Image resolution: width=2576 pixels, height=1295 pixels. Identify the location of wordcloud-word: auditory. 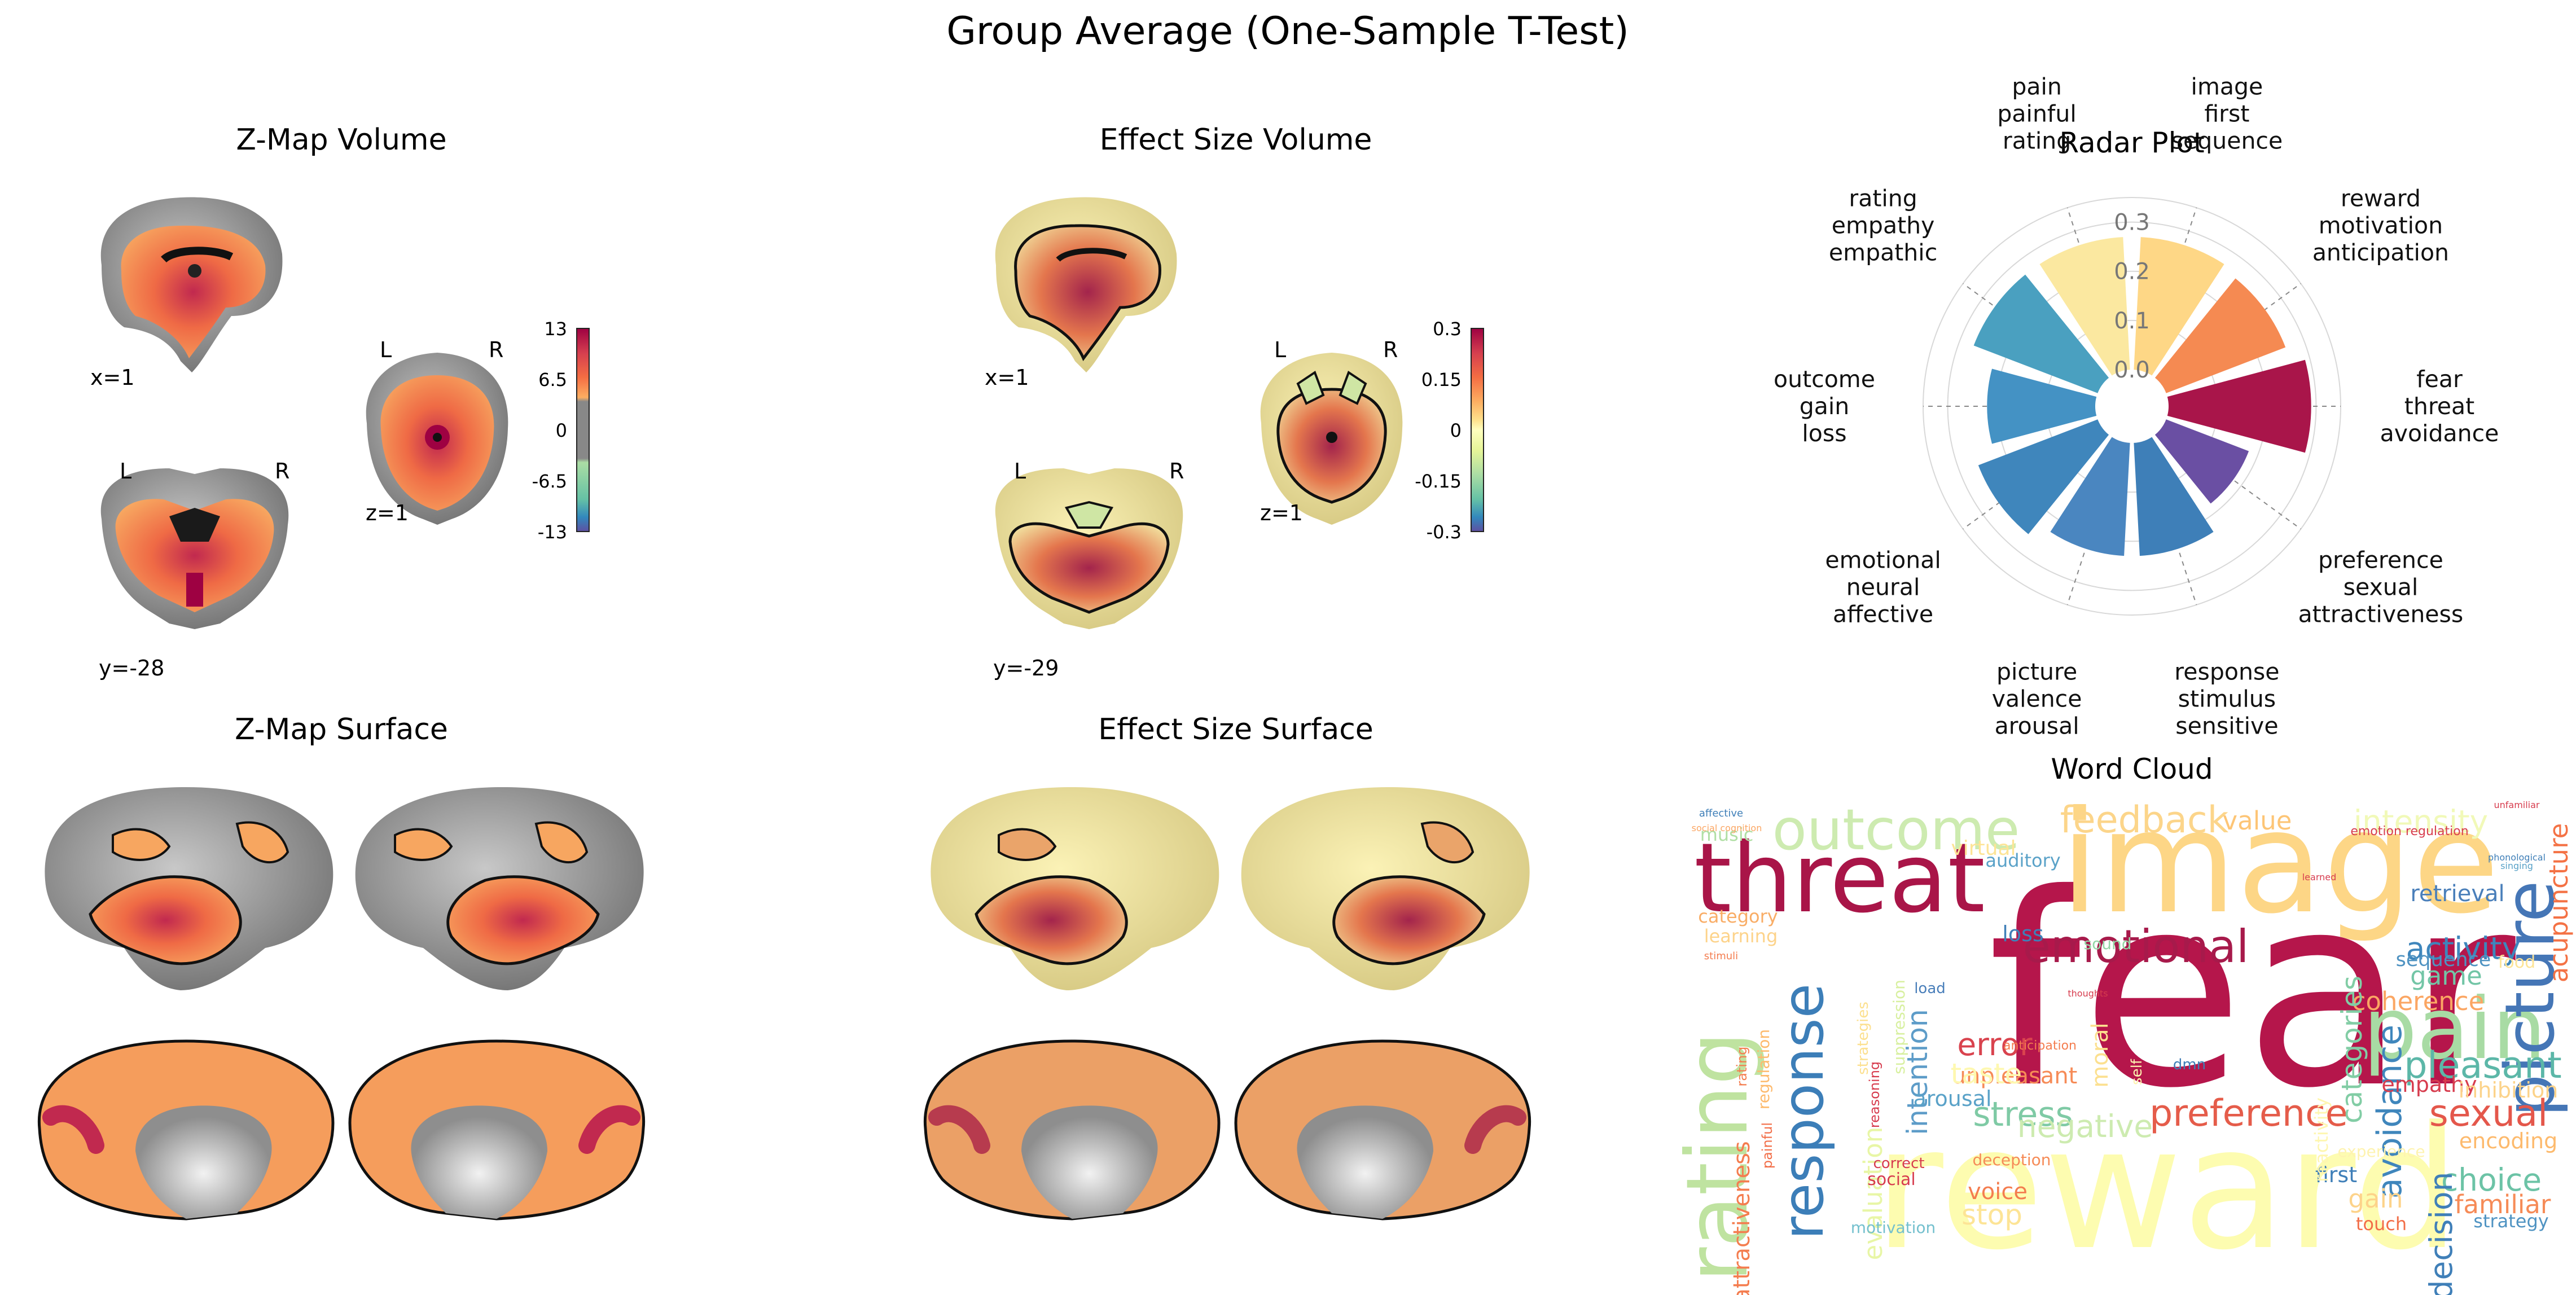
(2022, 861).